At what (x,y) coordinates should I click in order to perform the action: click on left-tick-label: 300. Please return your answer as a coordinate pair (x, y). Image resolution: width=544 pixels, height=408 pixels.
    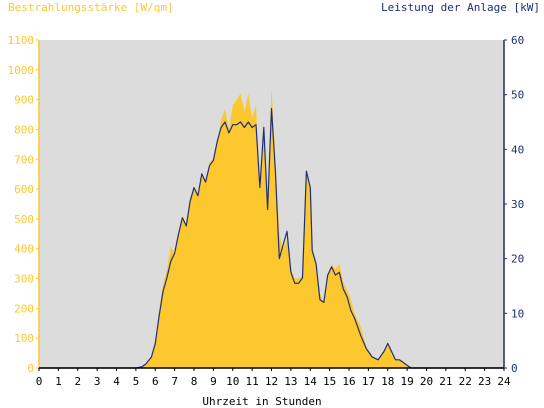
    Looking at the image, I should click on (24, 279).